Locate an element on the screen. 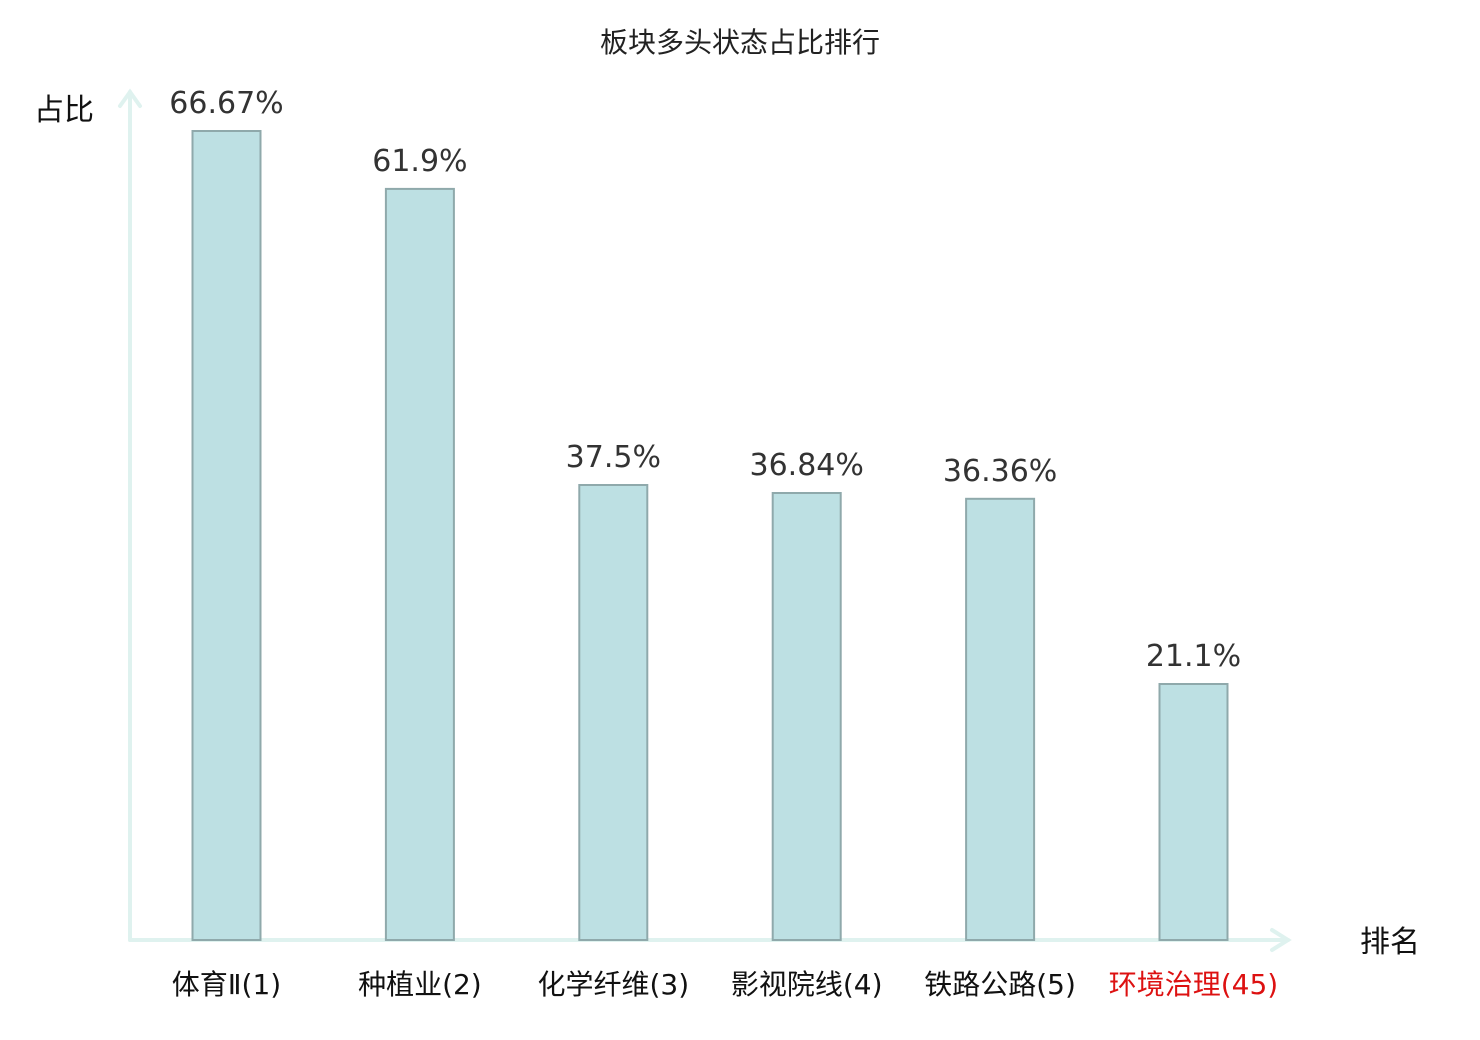 The height and width of the screenshot is (1040, 1480). value-label-1: 66.67% is located at coordinates (226, 103).